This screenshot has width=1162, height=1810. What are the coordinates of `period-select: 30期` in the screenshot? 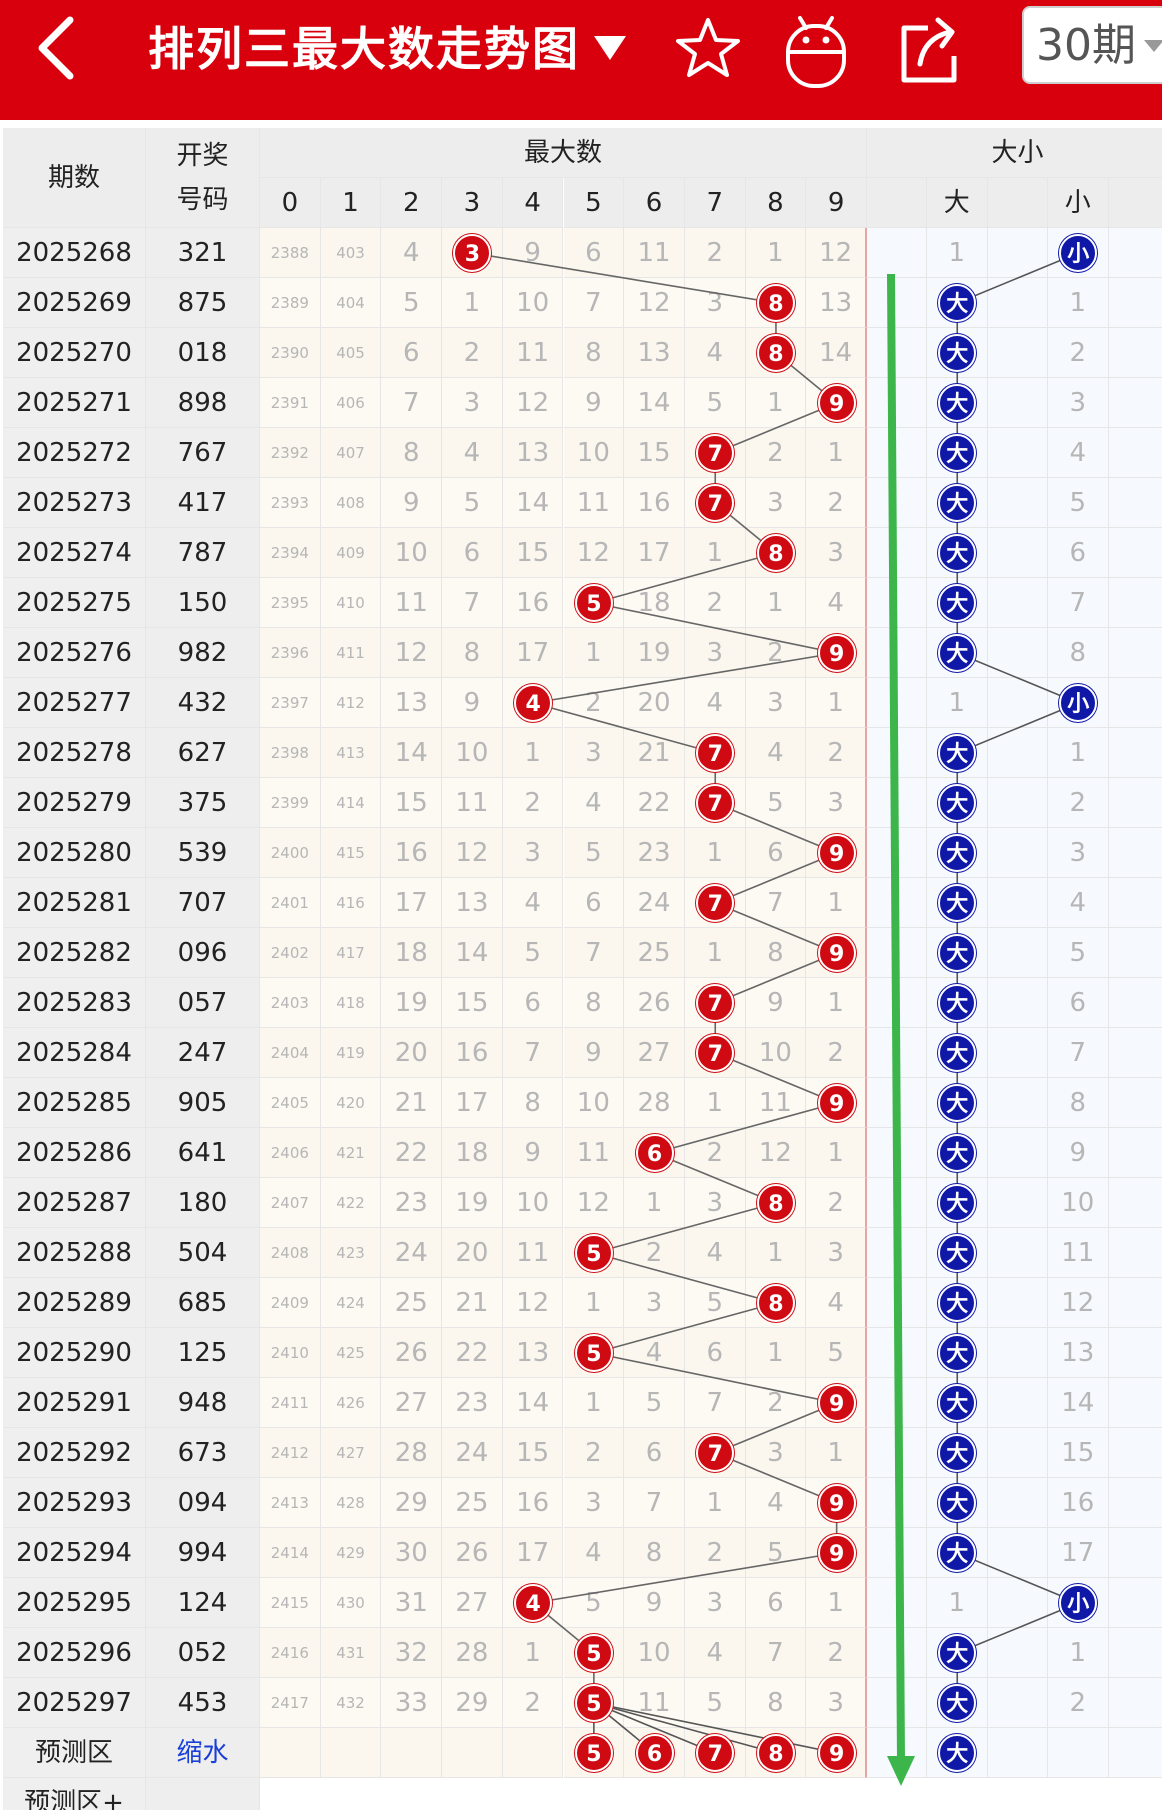 It's located at (1092, 45).